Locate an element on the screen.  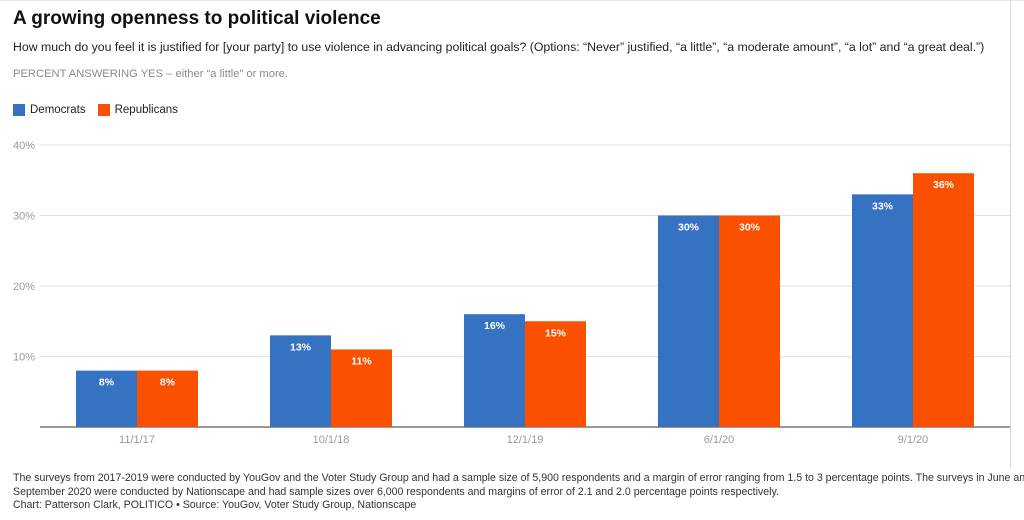
data-label: 36% is located at coordinates (944, 185).